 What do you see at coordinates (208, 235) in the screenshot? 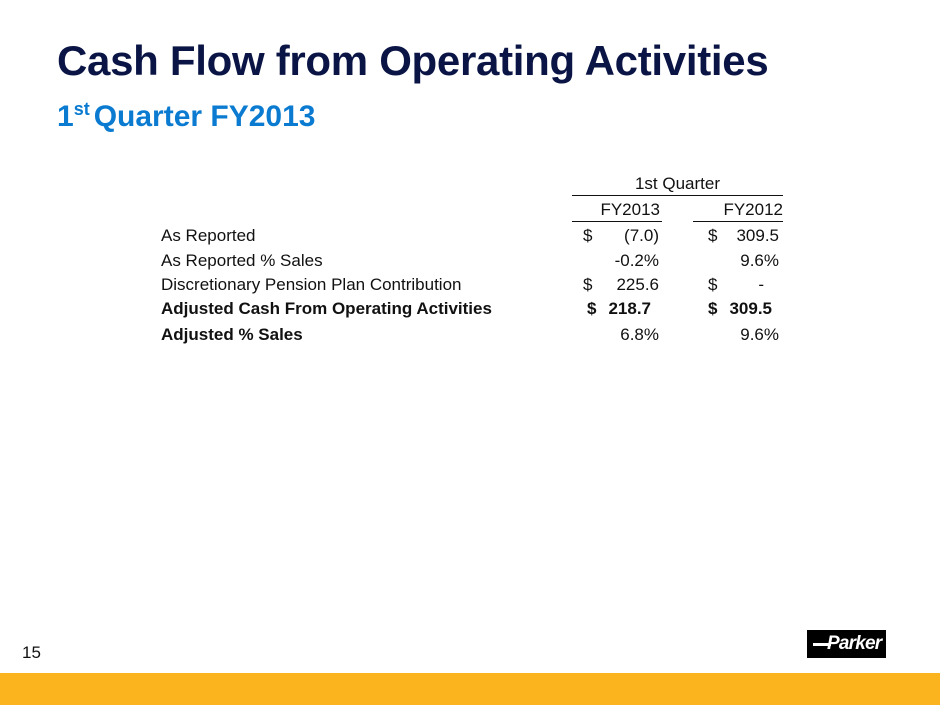
I see `row-label: As Reported` at bounding box center [208, 235].